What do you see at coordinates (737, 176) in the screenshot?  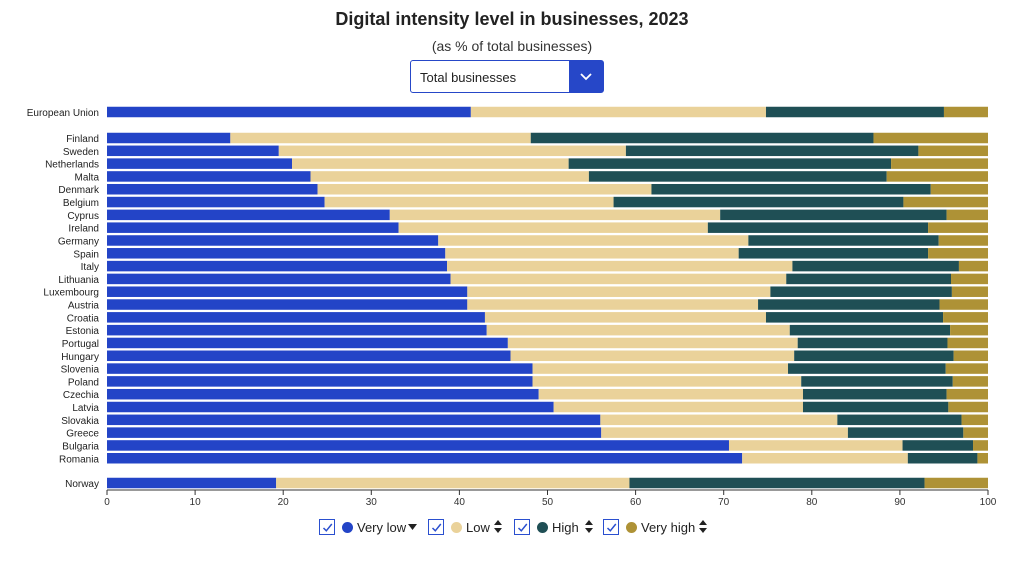 I see `bar-malta-high` at bounding box center [737, 176].